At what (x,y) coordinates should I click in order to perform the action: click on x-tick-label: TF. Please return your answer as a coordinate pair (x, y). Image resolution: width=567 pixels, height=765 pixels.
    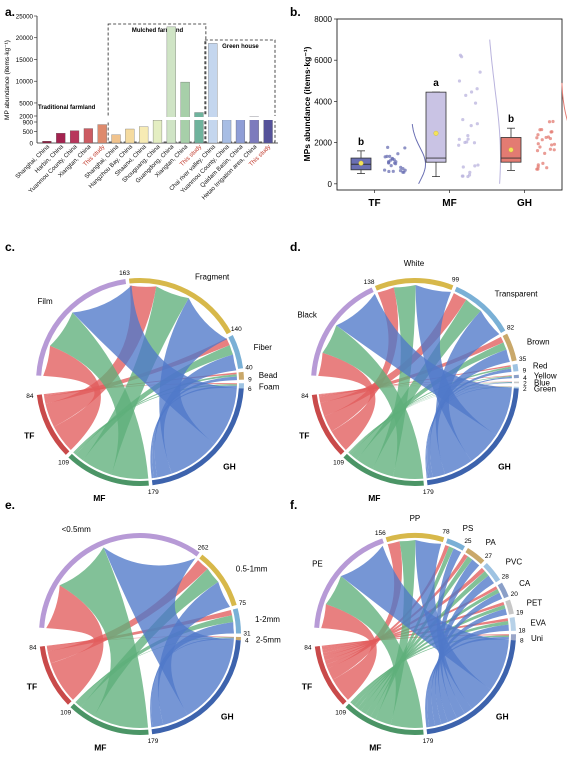
    Looking at the image, I should click on (374, 203).